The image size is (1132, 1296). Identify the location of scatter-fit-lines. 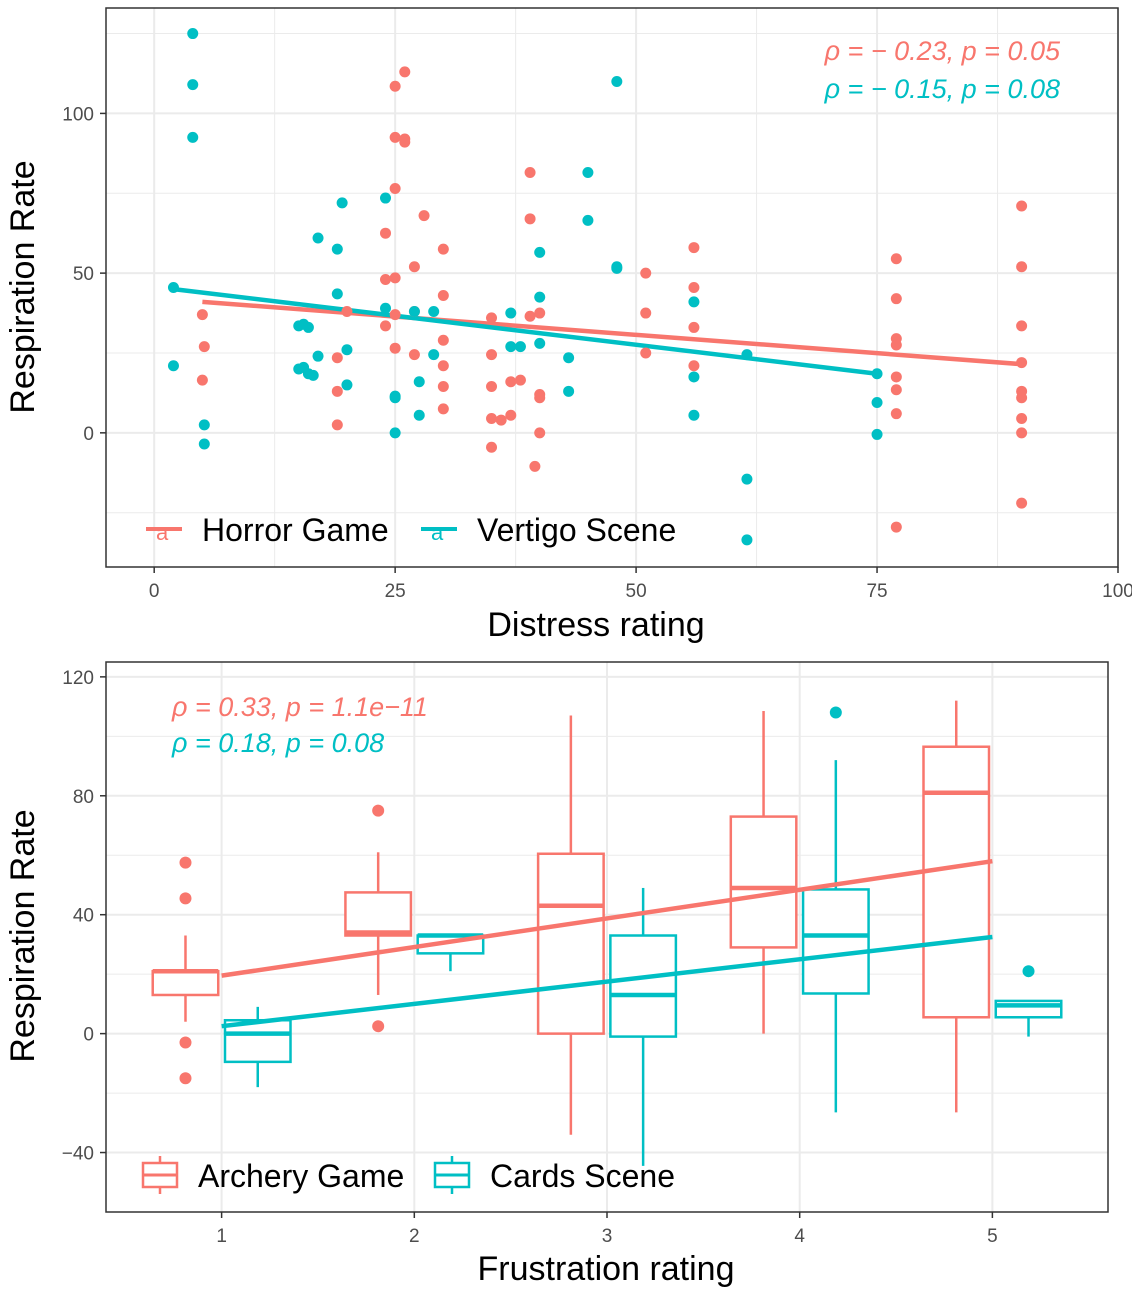
(597, 331).